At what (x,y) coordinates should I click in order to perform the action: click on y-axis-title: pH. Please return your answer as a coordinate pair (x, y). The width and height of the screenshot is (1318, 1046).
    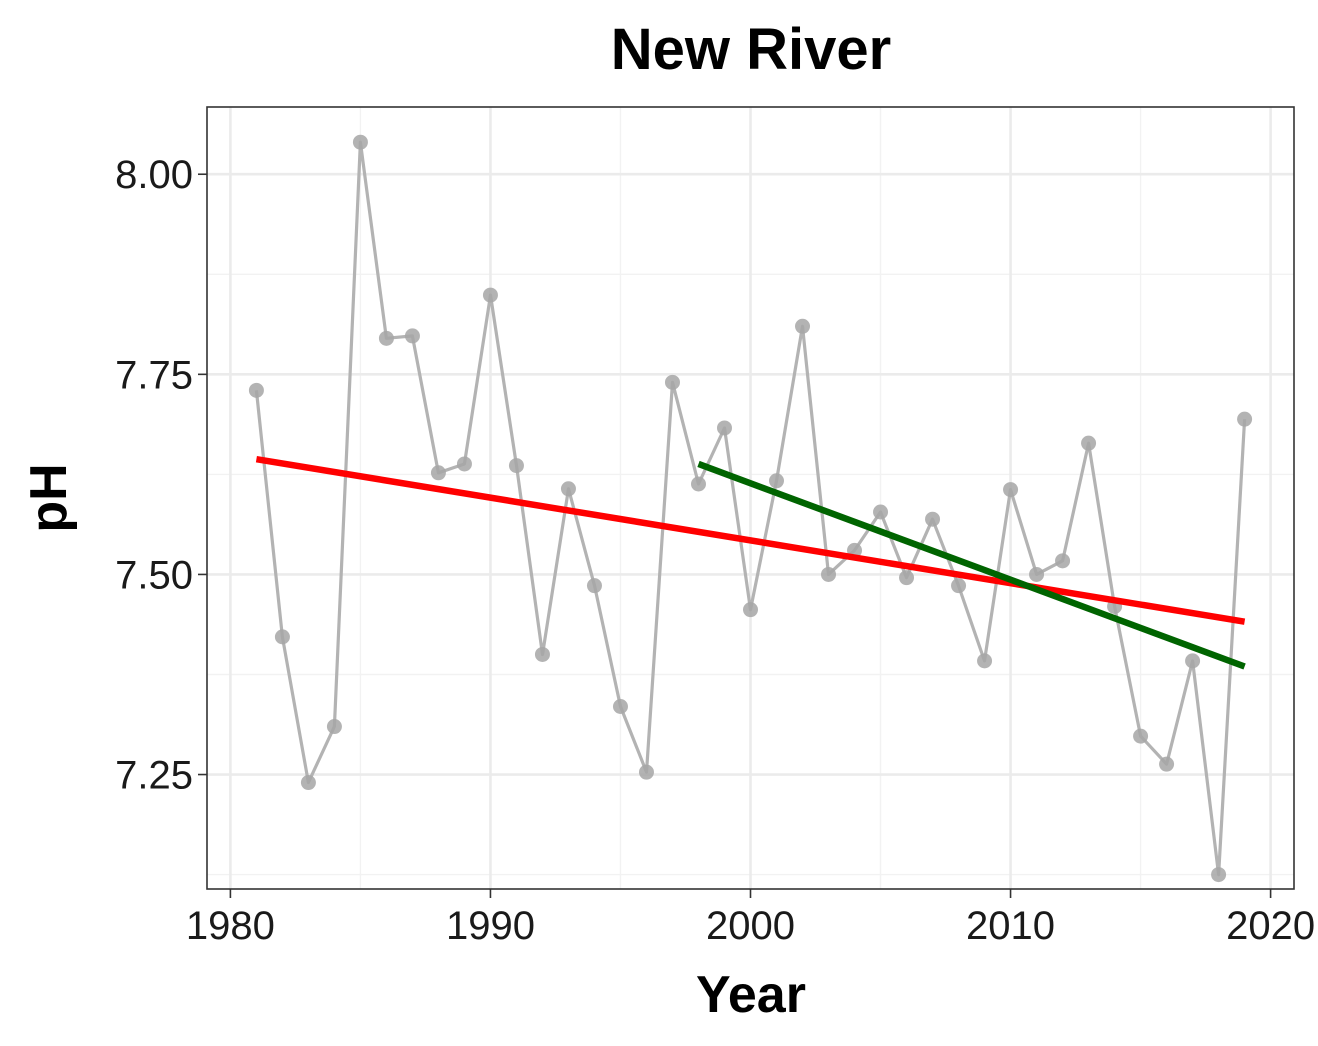
    Looking at the image, I should click on (49, 497).